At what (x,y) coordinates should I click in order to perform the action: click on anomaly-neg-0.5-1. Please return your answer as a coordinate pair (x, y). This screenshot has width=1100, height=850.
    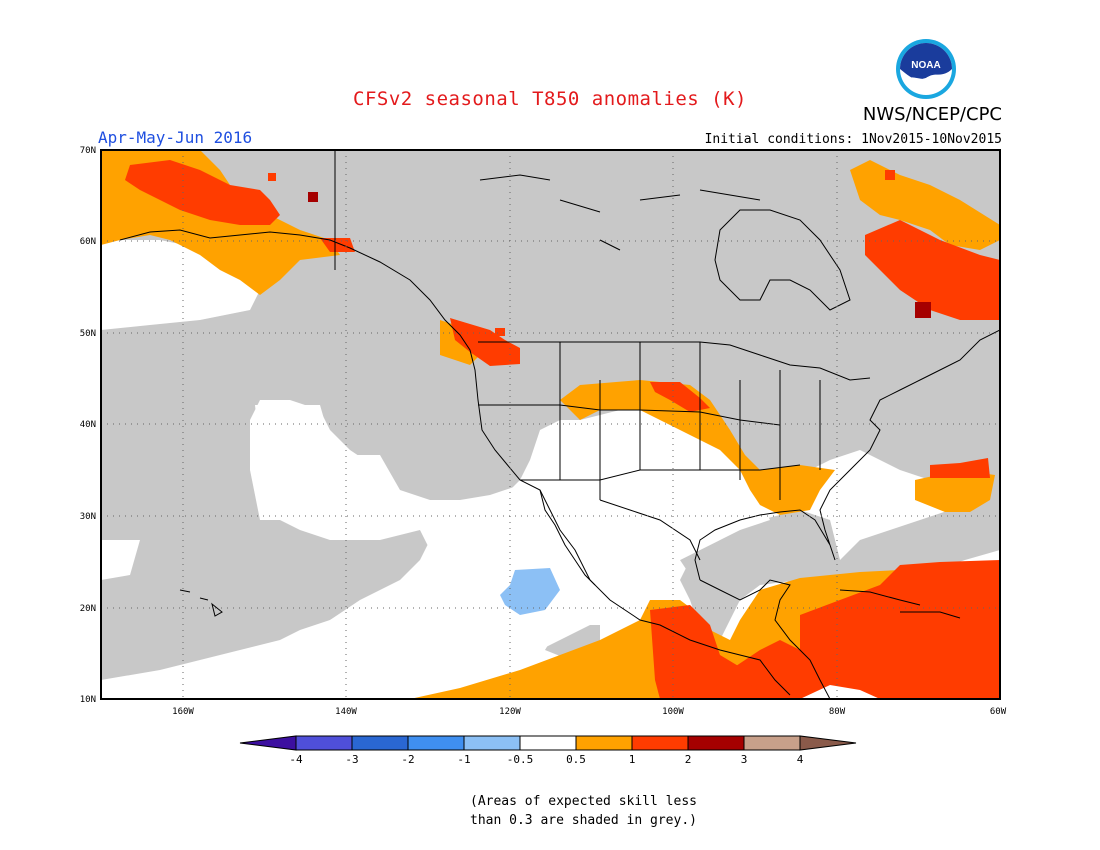
    Looking at the image, I should click on (530, 591).